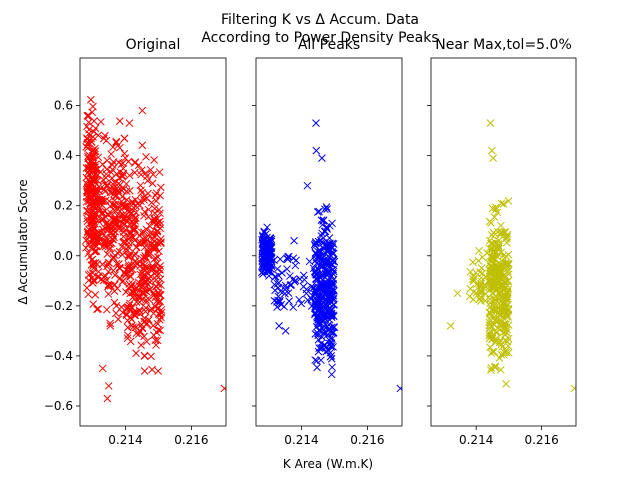 The width and height of the screenshot is (640, 480). I want to click on y-tick-label: 0.0, so click(63, 256).